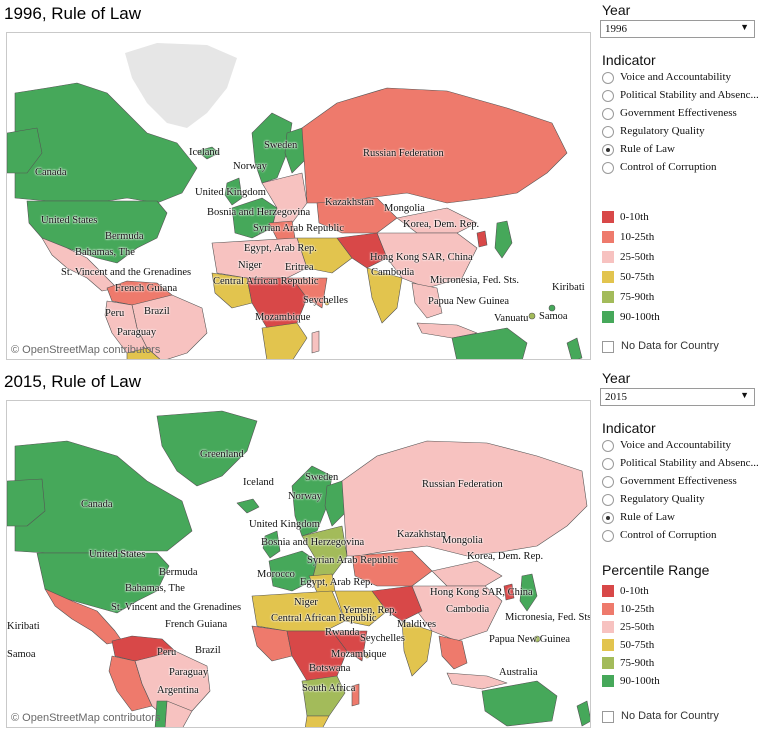 This screenshot has height=734, width=767. What do you see at coordinates (477, 681) in the screenshot?
I see `indonesia-shape` at bounding box center [477, 681].